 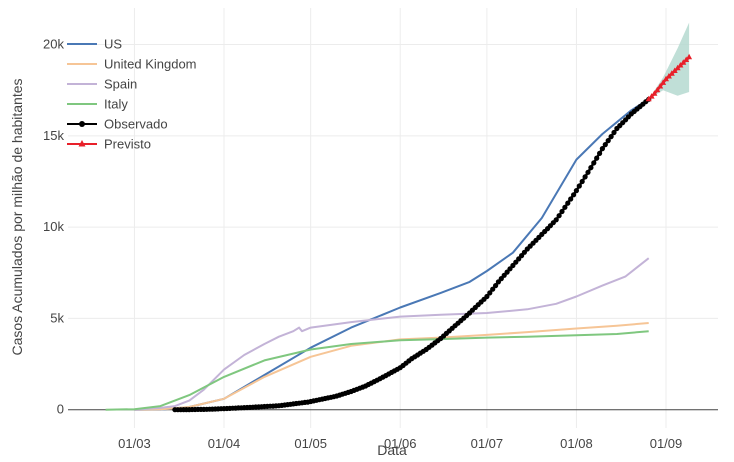 I want to click on legend-marker-previsto, so click(x=82, y=143).